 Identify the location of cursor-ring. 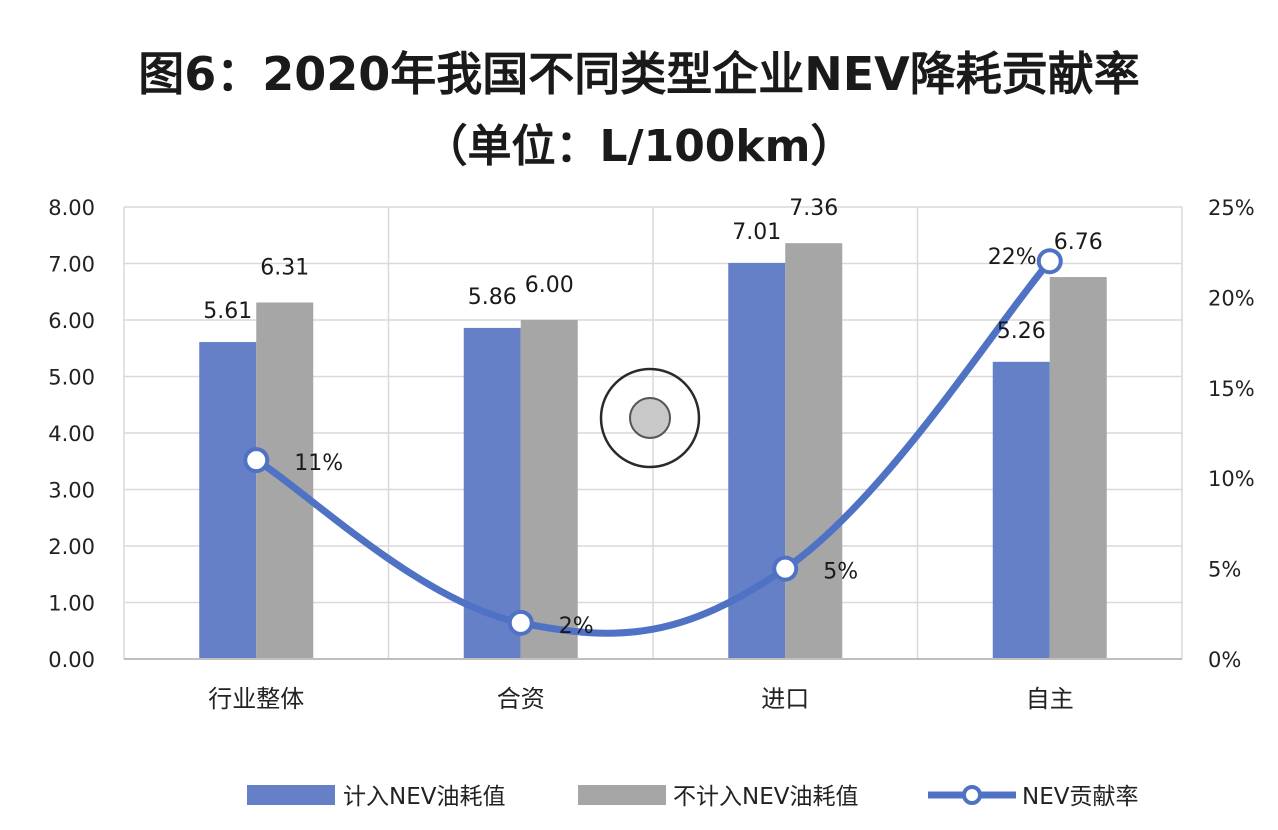
(650, 418).